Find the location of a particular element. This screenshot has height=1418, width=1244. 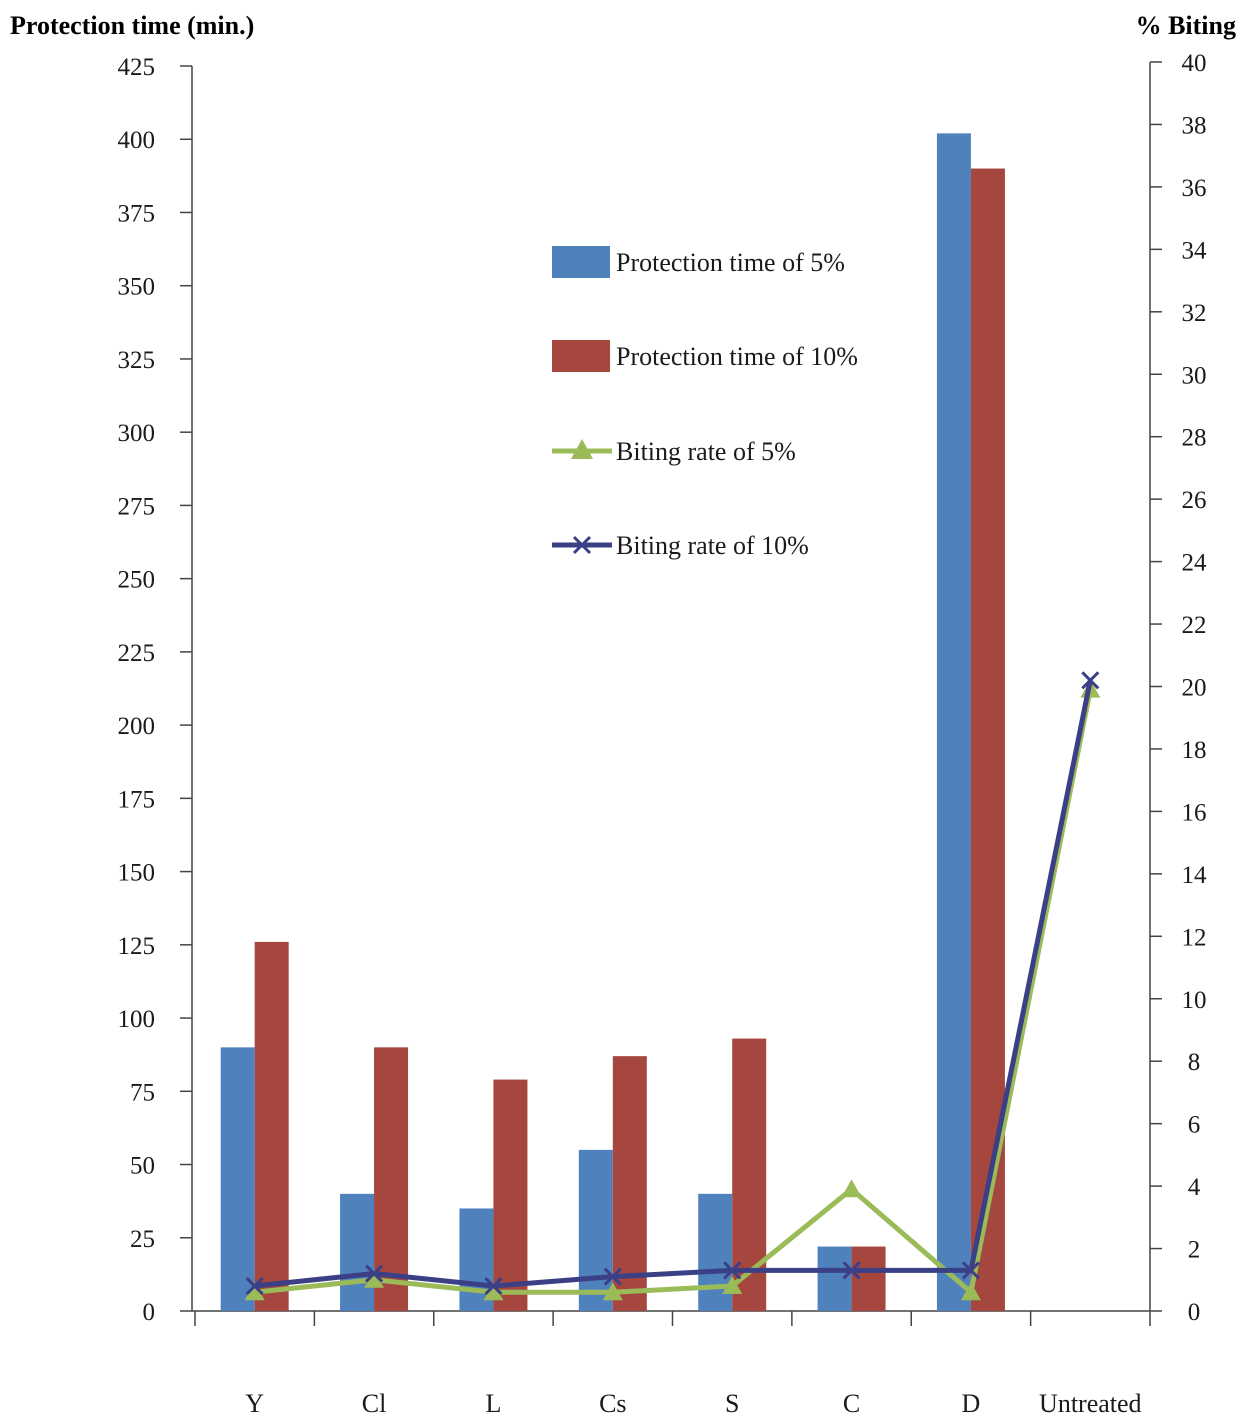

legend-triangle-marker is located at coordinates (582, 449).